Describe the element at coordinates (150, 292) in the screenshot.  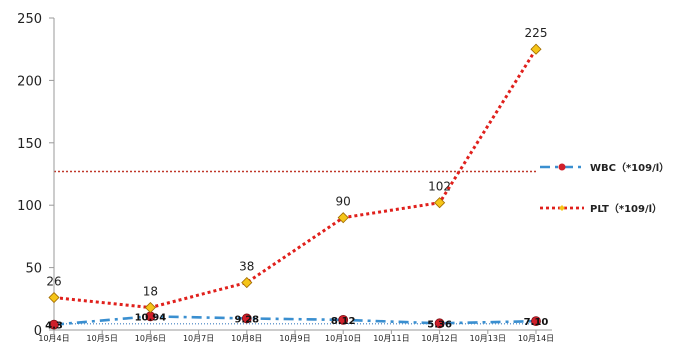
I see `plt-data-label: 18` at that location.